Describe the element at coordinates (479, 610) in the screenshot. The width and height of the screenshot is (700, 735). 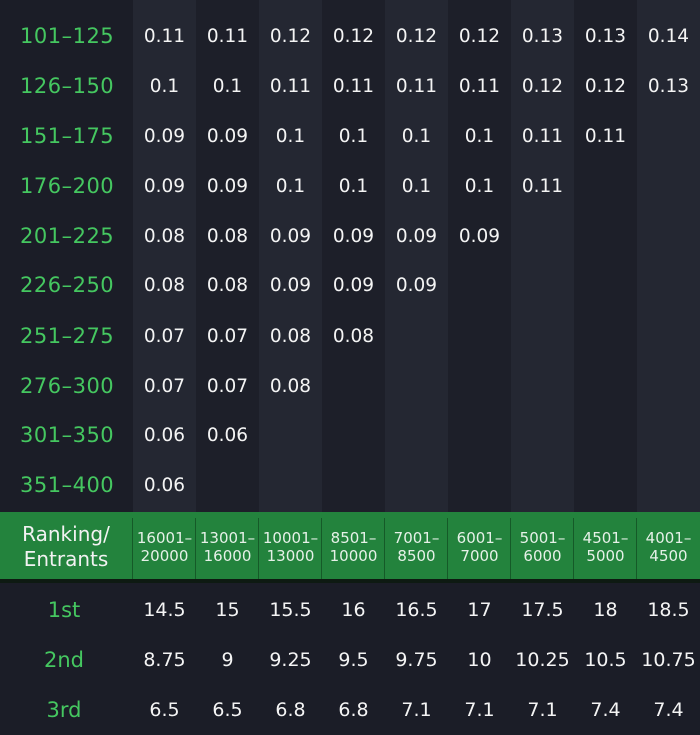
I see `prize-value: 17` at that location.